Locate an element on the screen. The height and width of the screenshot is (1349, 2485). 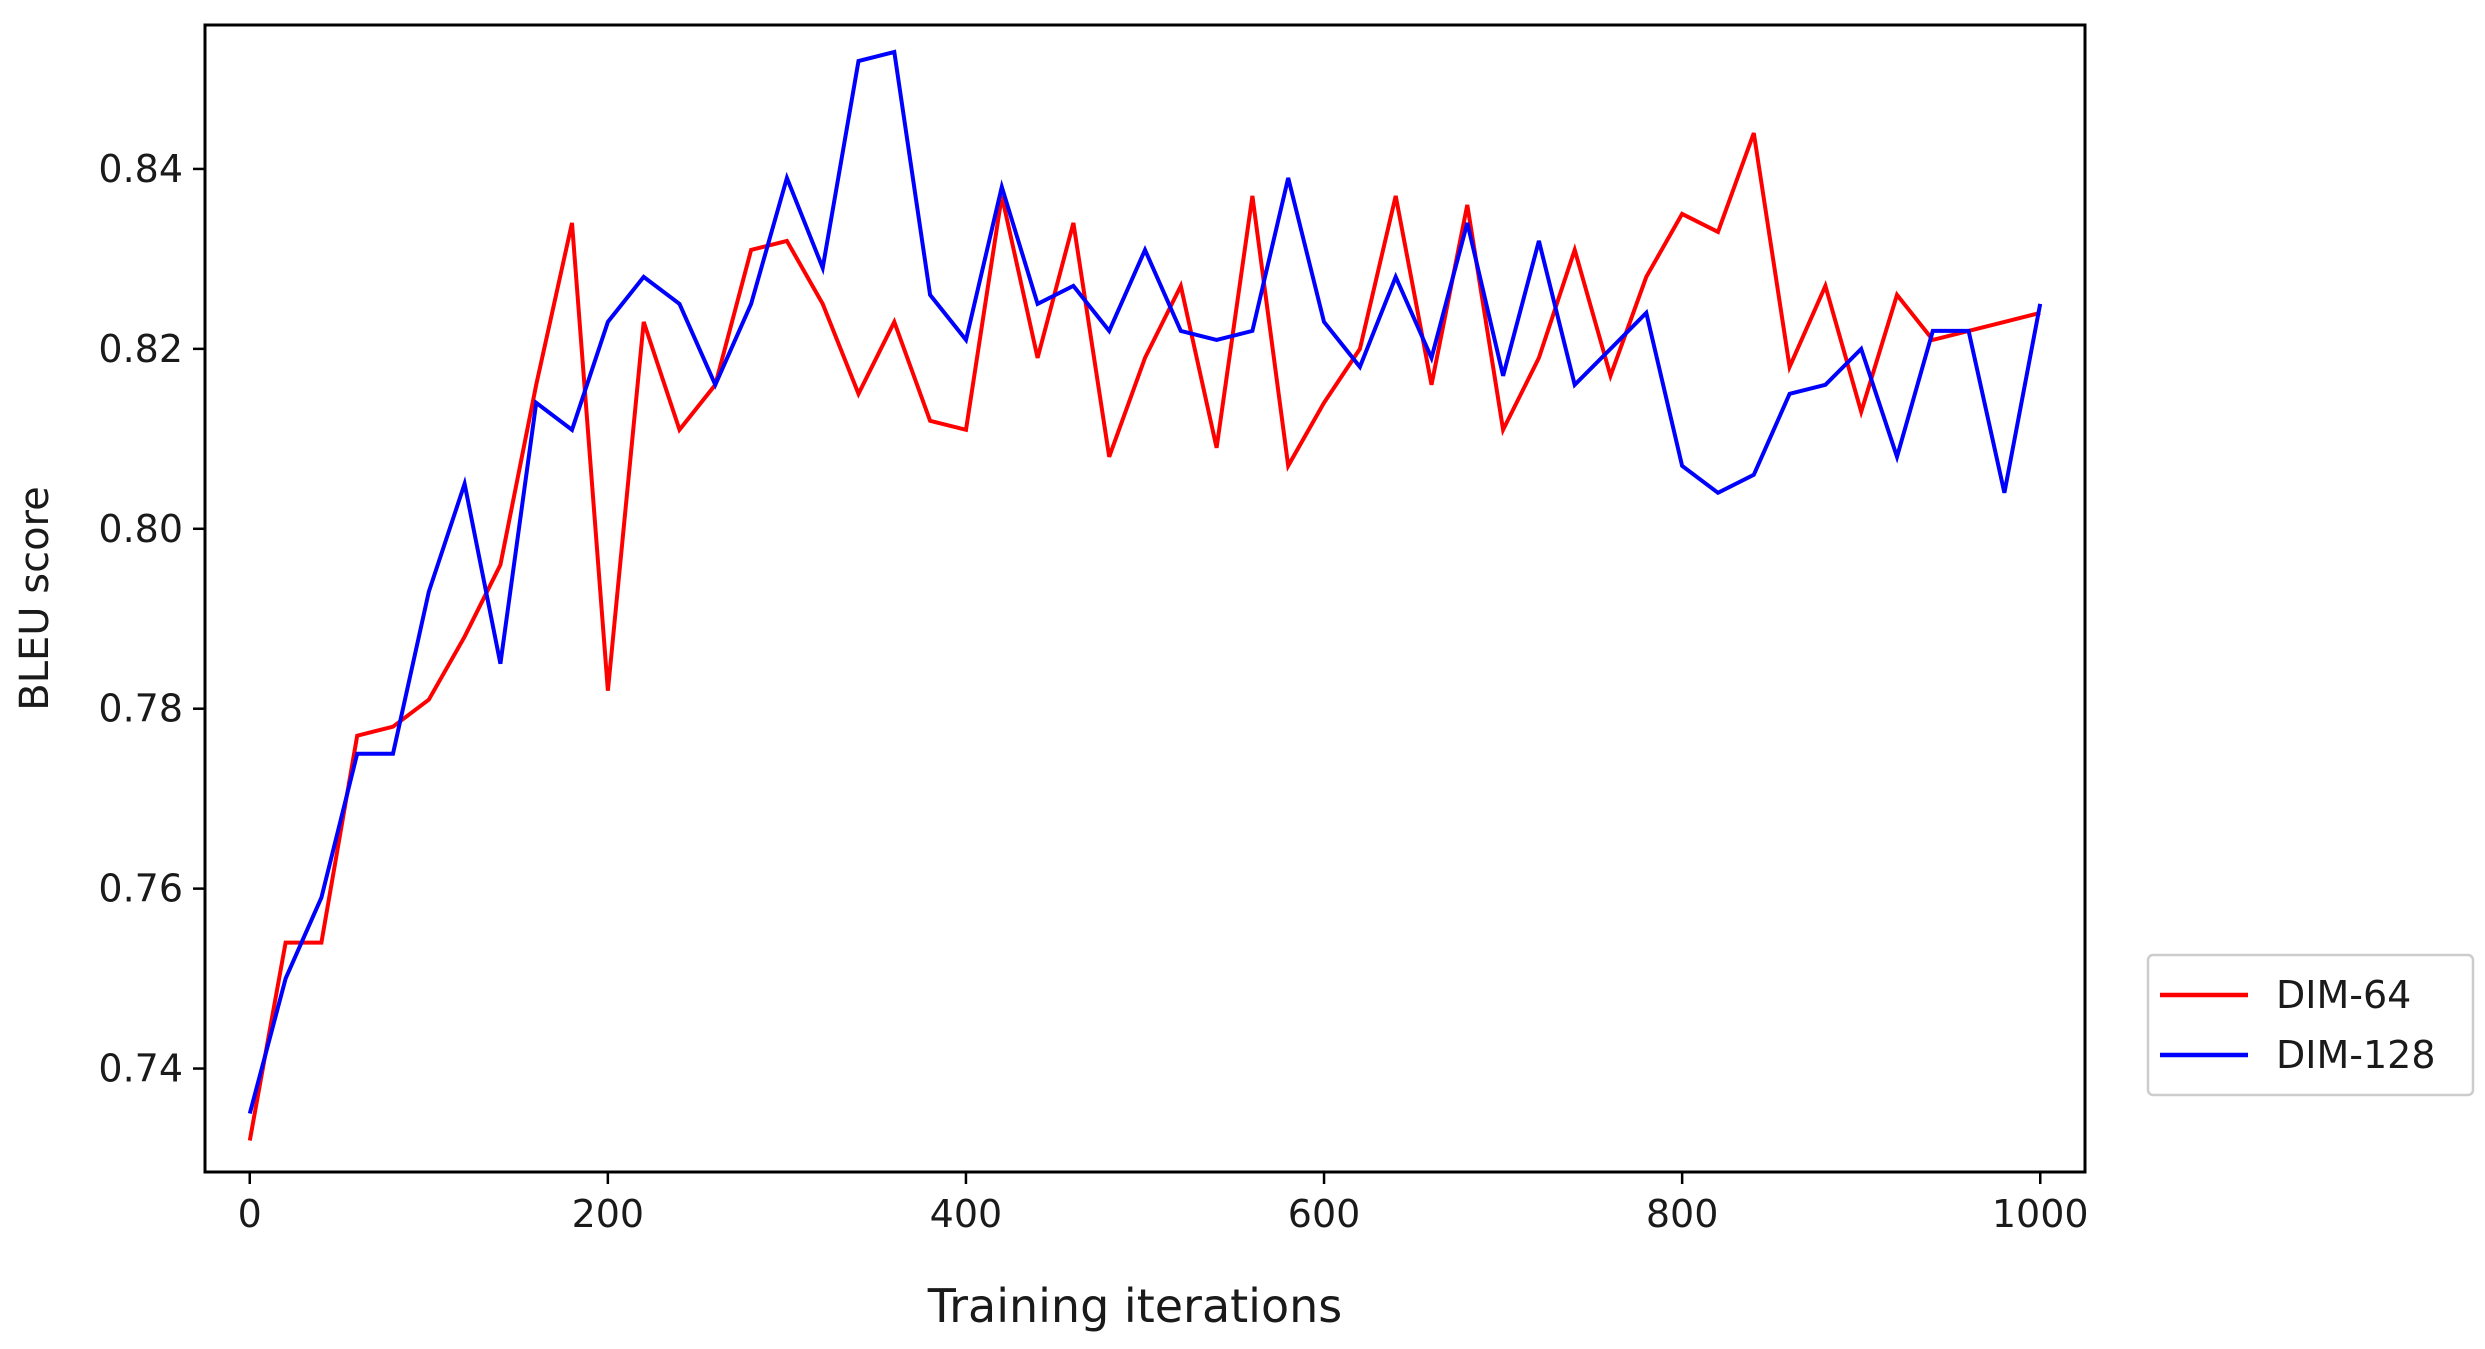
legend-label: DIM-128 is located at coordinates (2356, 1055).